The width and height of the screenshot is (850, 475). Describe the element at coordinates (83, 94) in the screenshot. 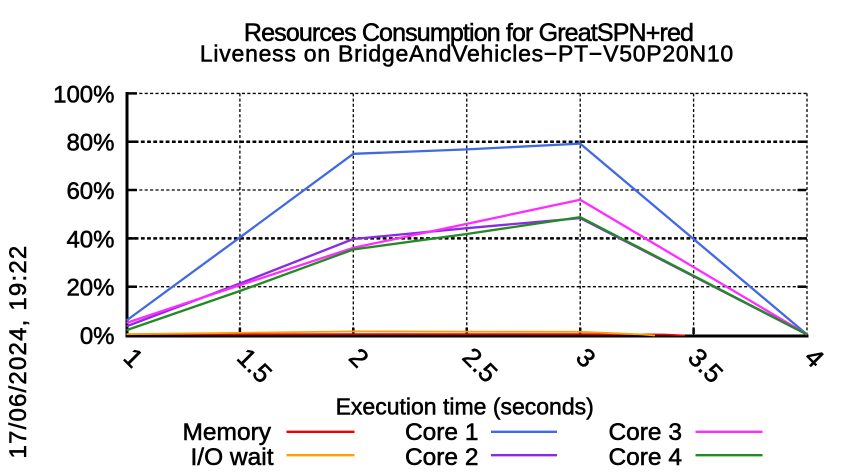

I see `svg-text: 100%` at that location.